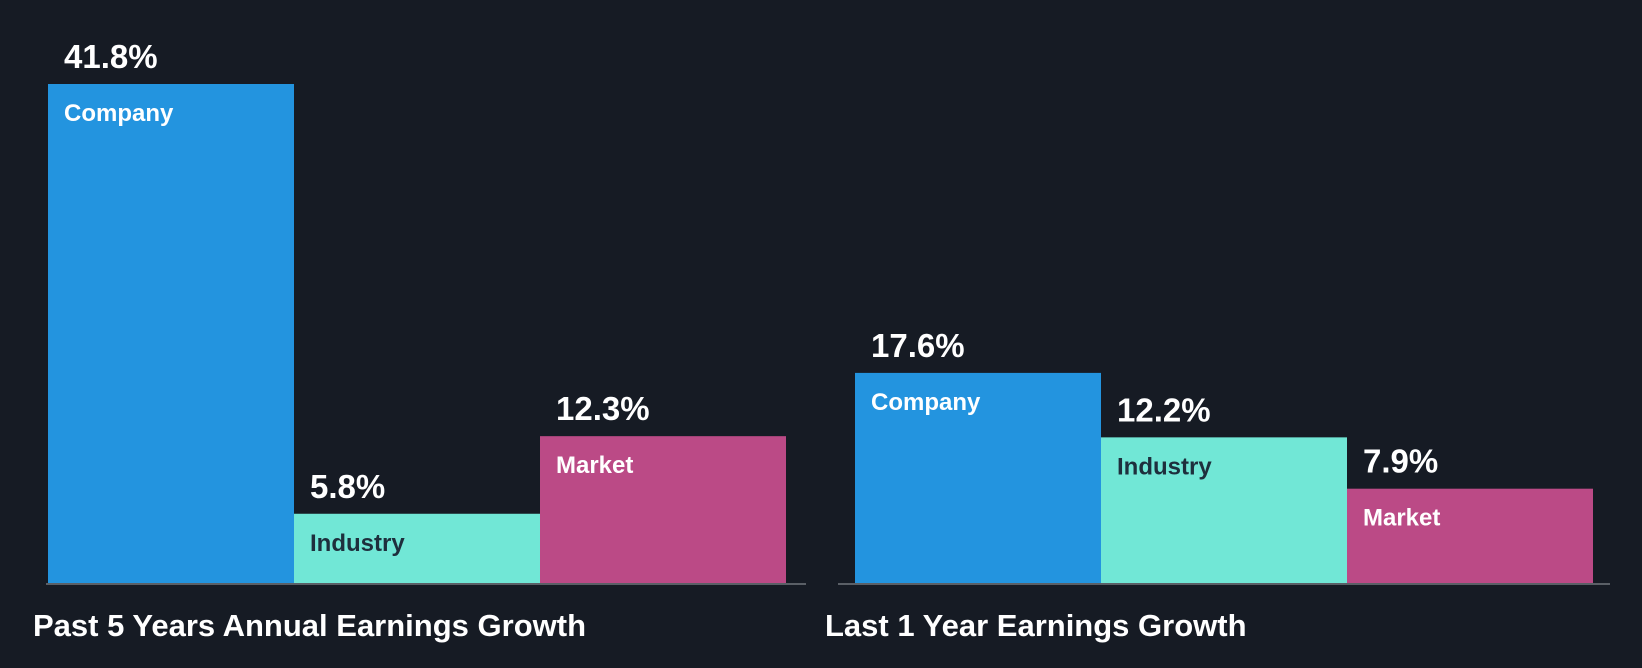  What do you see at coordinates (171, 333) in the screenshot?
I see `past-5-years-bar-company` at bounding box center [171, 333].